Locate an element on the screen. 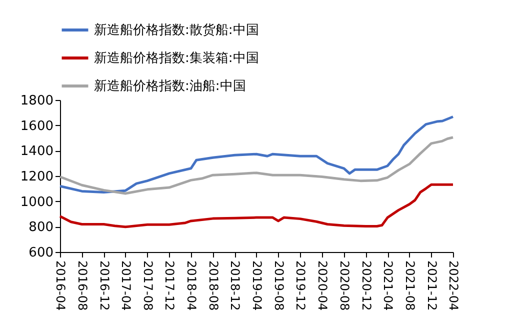  x-tick-label: 2020-04 is located at coordinates (323, 285).